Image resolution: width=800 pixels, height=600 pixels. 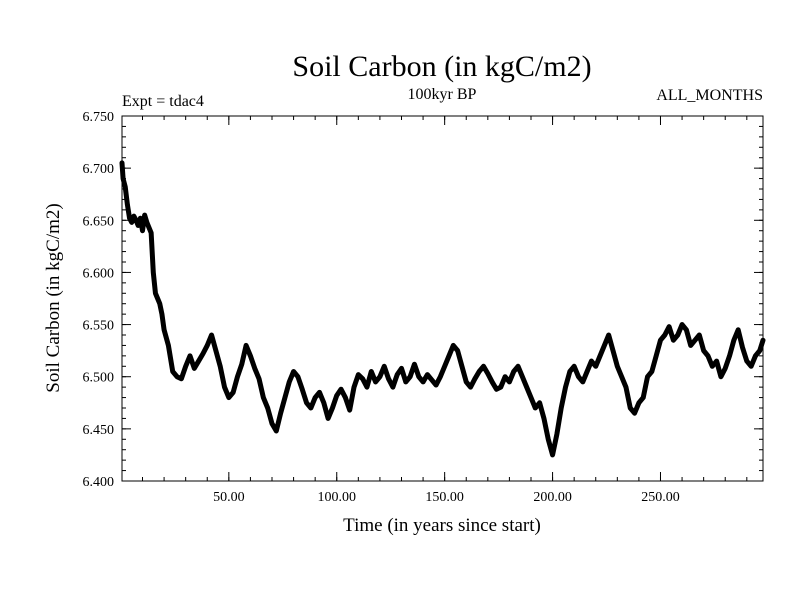 What do you see at coordinates (552, 497) in the screenshot?
I see `x-tick-label: 200.00` at bounding box center [552, 497].